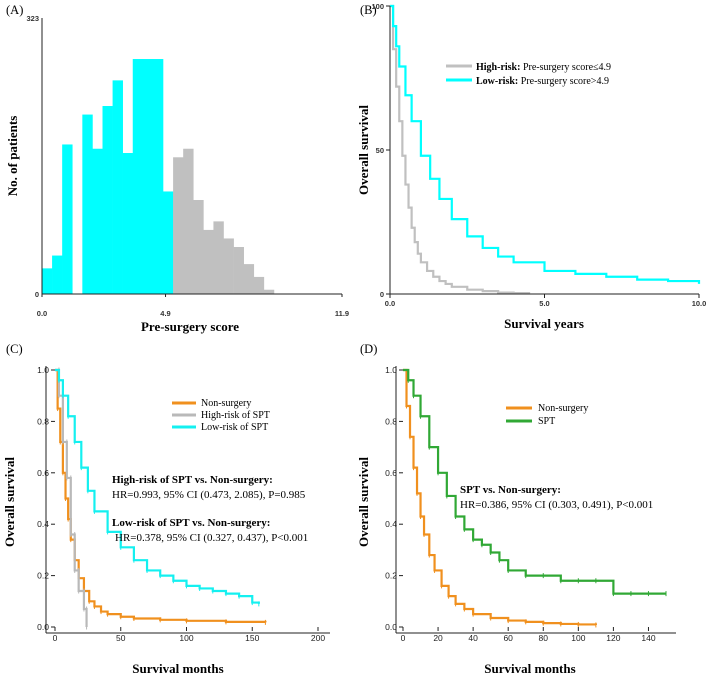 The width and height of the screenshot is (709, 677). Describe the element at coordinates (438, 638) in the screenshot. I see `x-tick-label: 20` at that location.